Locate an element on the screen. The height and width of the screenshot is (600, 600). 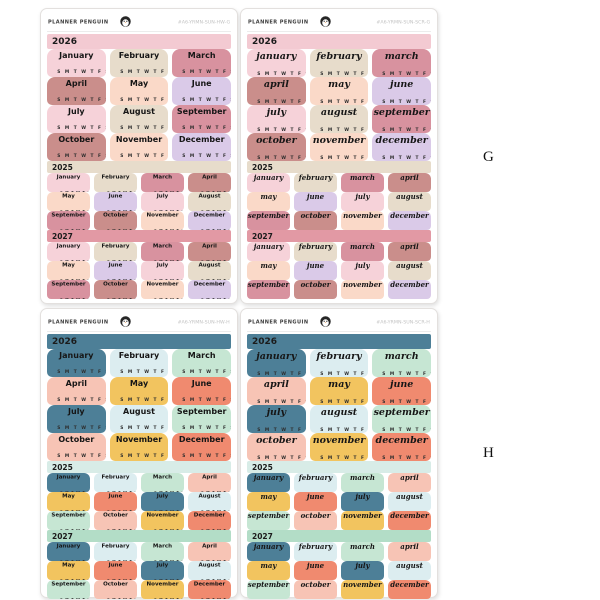
month-label: October is located at coordinates (115, 584).